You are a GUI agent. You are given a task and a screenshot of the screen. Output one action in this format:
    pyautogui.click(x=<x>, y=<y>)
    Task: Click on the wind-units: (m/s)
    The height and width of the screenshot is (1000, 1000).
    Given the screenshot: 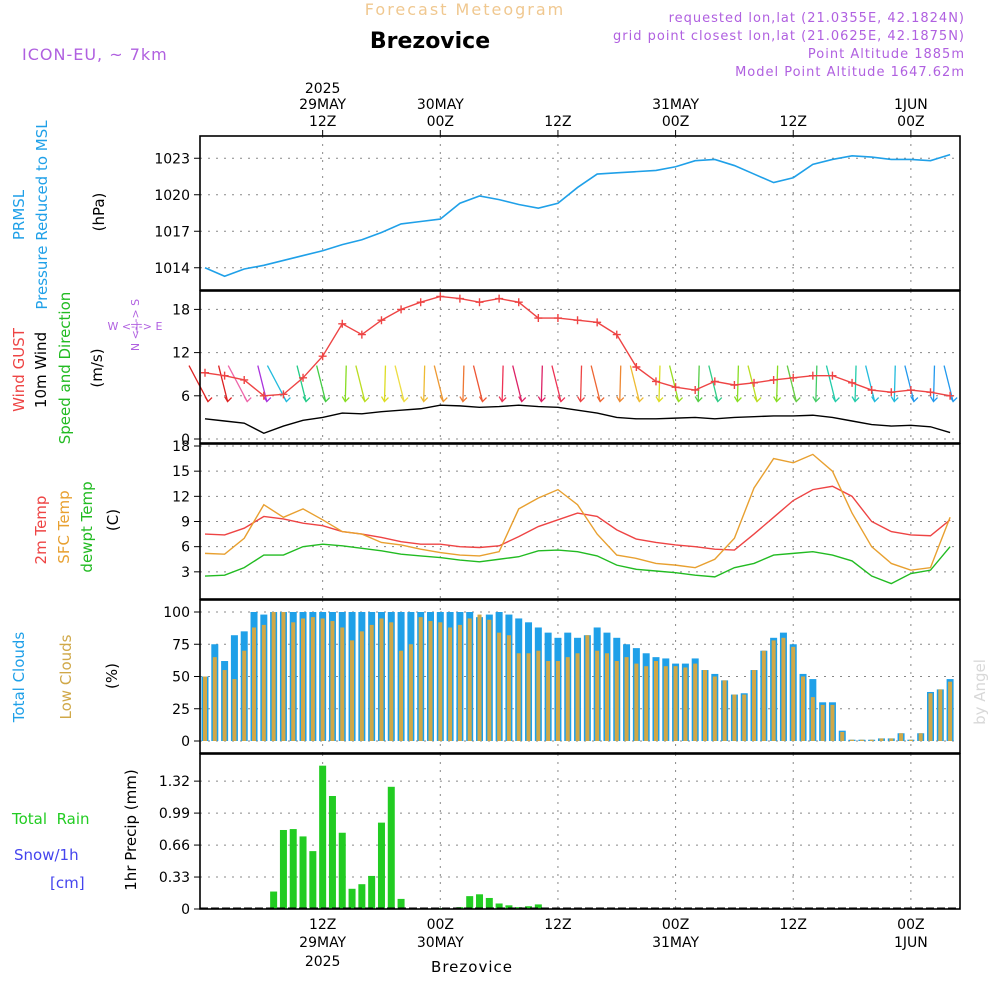 What is the action you would take?
    pyautogui.click(x=97, y=367)
    